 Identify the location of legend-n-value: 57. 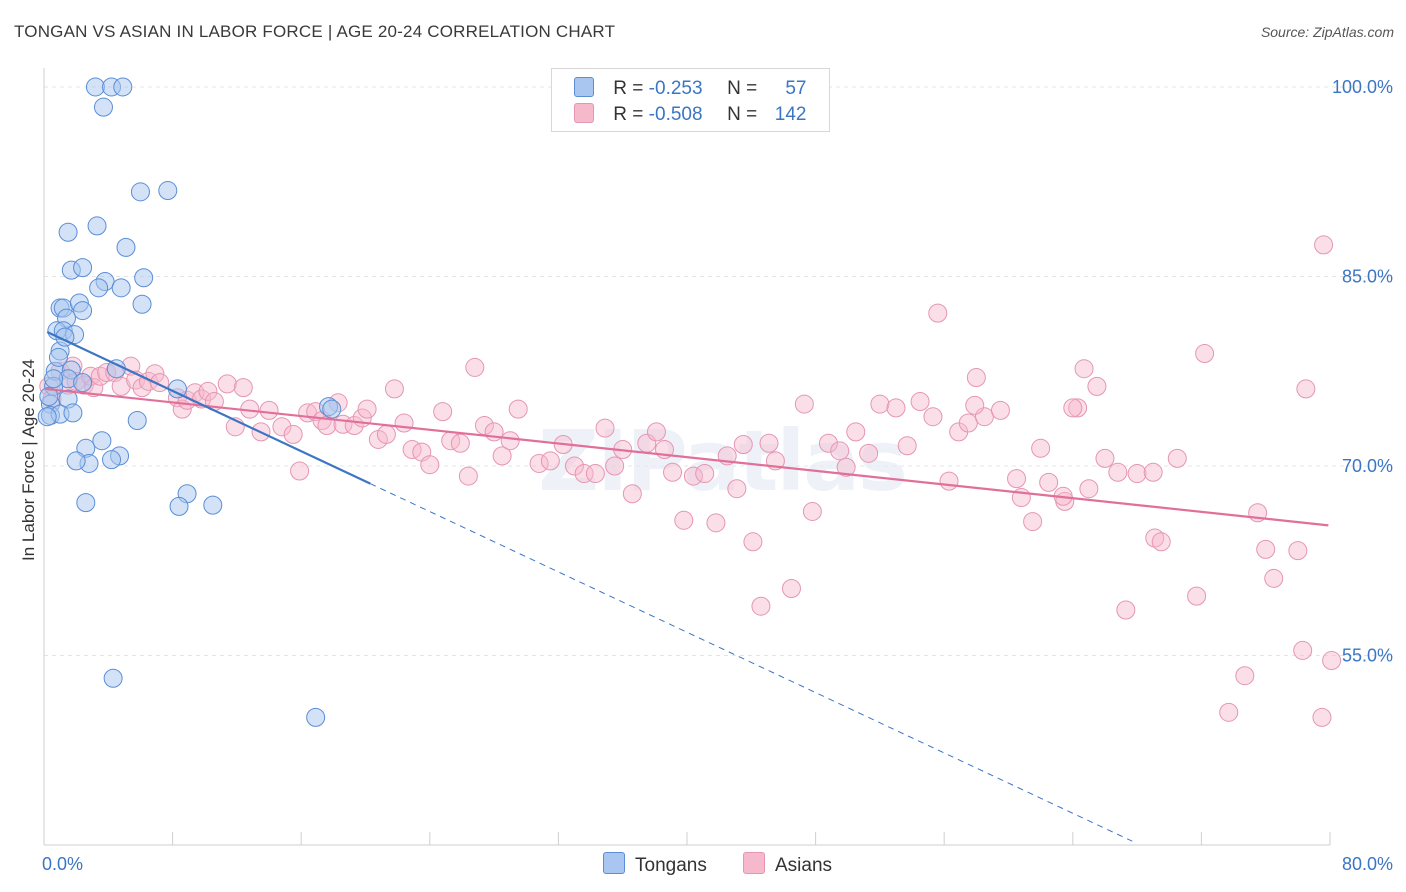
(796, 88).